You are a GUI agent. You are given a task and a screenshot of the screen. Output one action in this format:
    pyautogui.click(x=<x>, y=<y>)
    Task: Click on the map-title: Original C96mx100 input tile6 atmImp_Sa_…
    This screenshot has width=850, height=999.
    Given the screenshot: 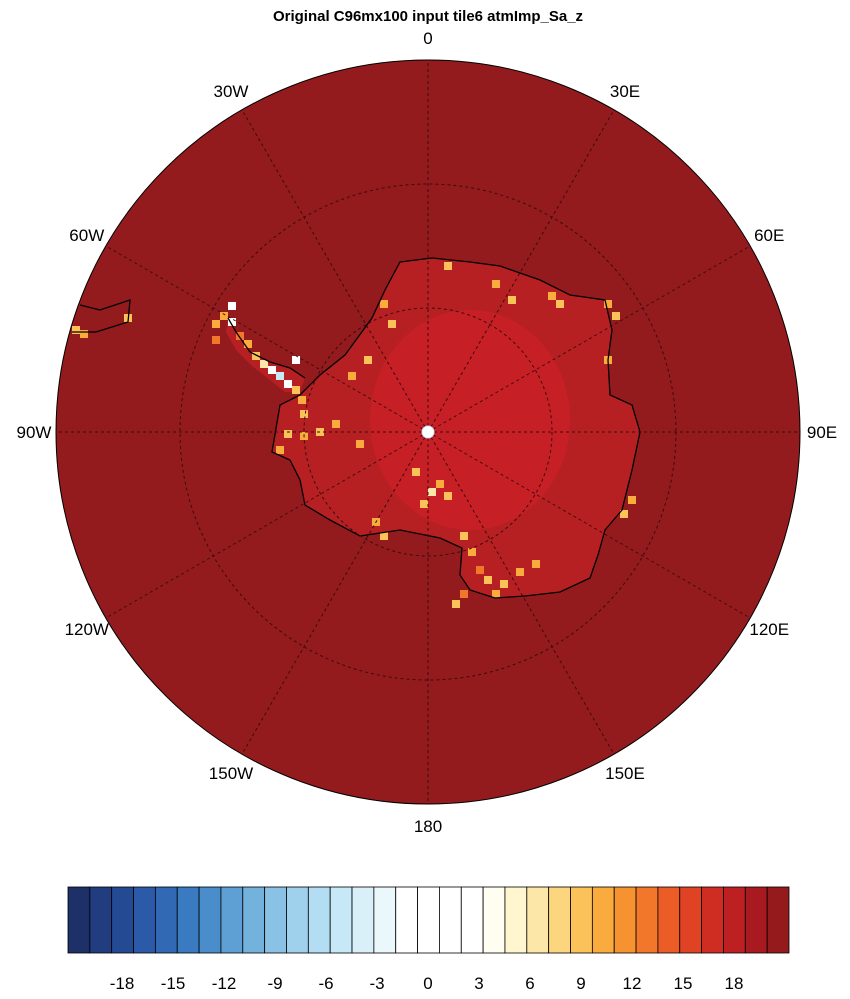 What is the action you would take?
    pyautogui.click(x=428, y=16)
    